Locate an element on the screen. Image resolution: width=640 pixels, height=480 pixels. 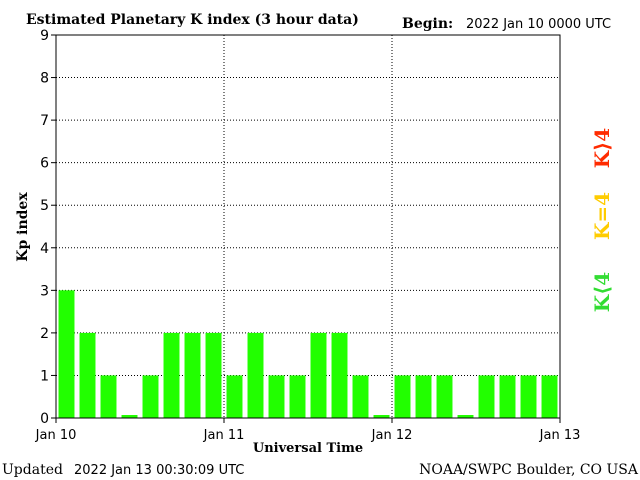
x-axis: Jan 10 Jan 11 Jan 12 Jan 13 is located at coordinates (308, 430).